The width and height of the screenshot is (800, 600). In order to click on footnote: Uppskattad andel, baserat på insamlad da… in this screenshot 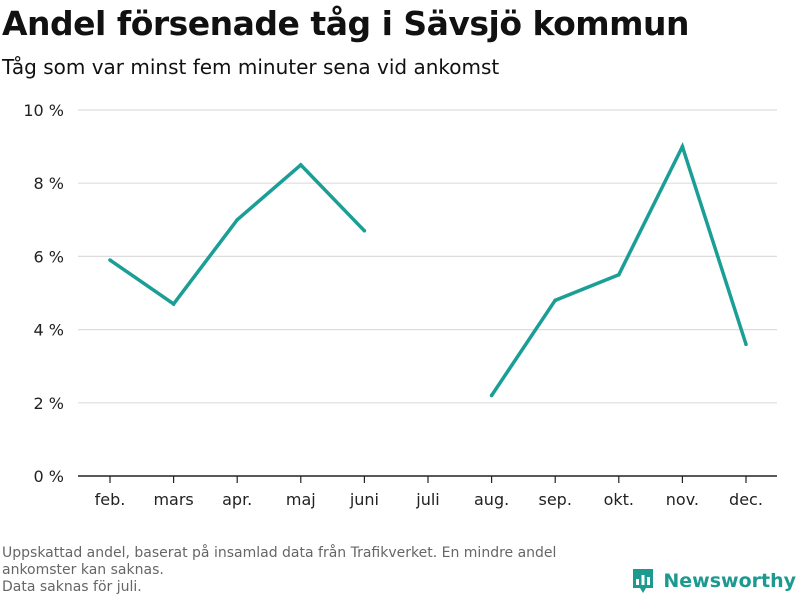, I will do `click(279, 570)`.